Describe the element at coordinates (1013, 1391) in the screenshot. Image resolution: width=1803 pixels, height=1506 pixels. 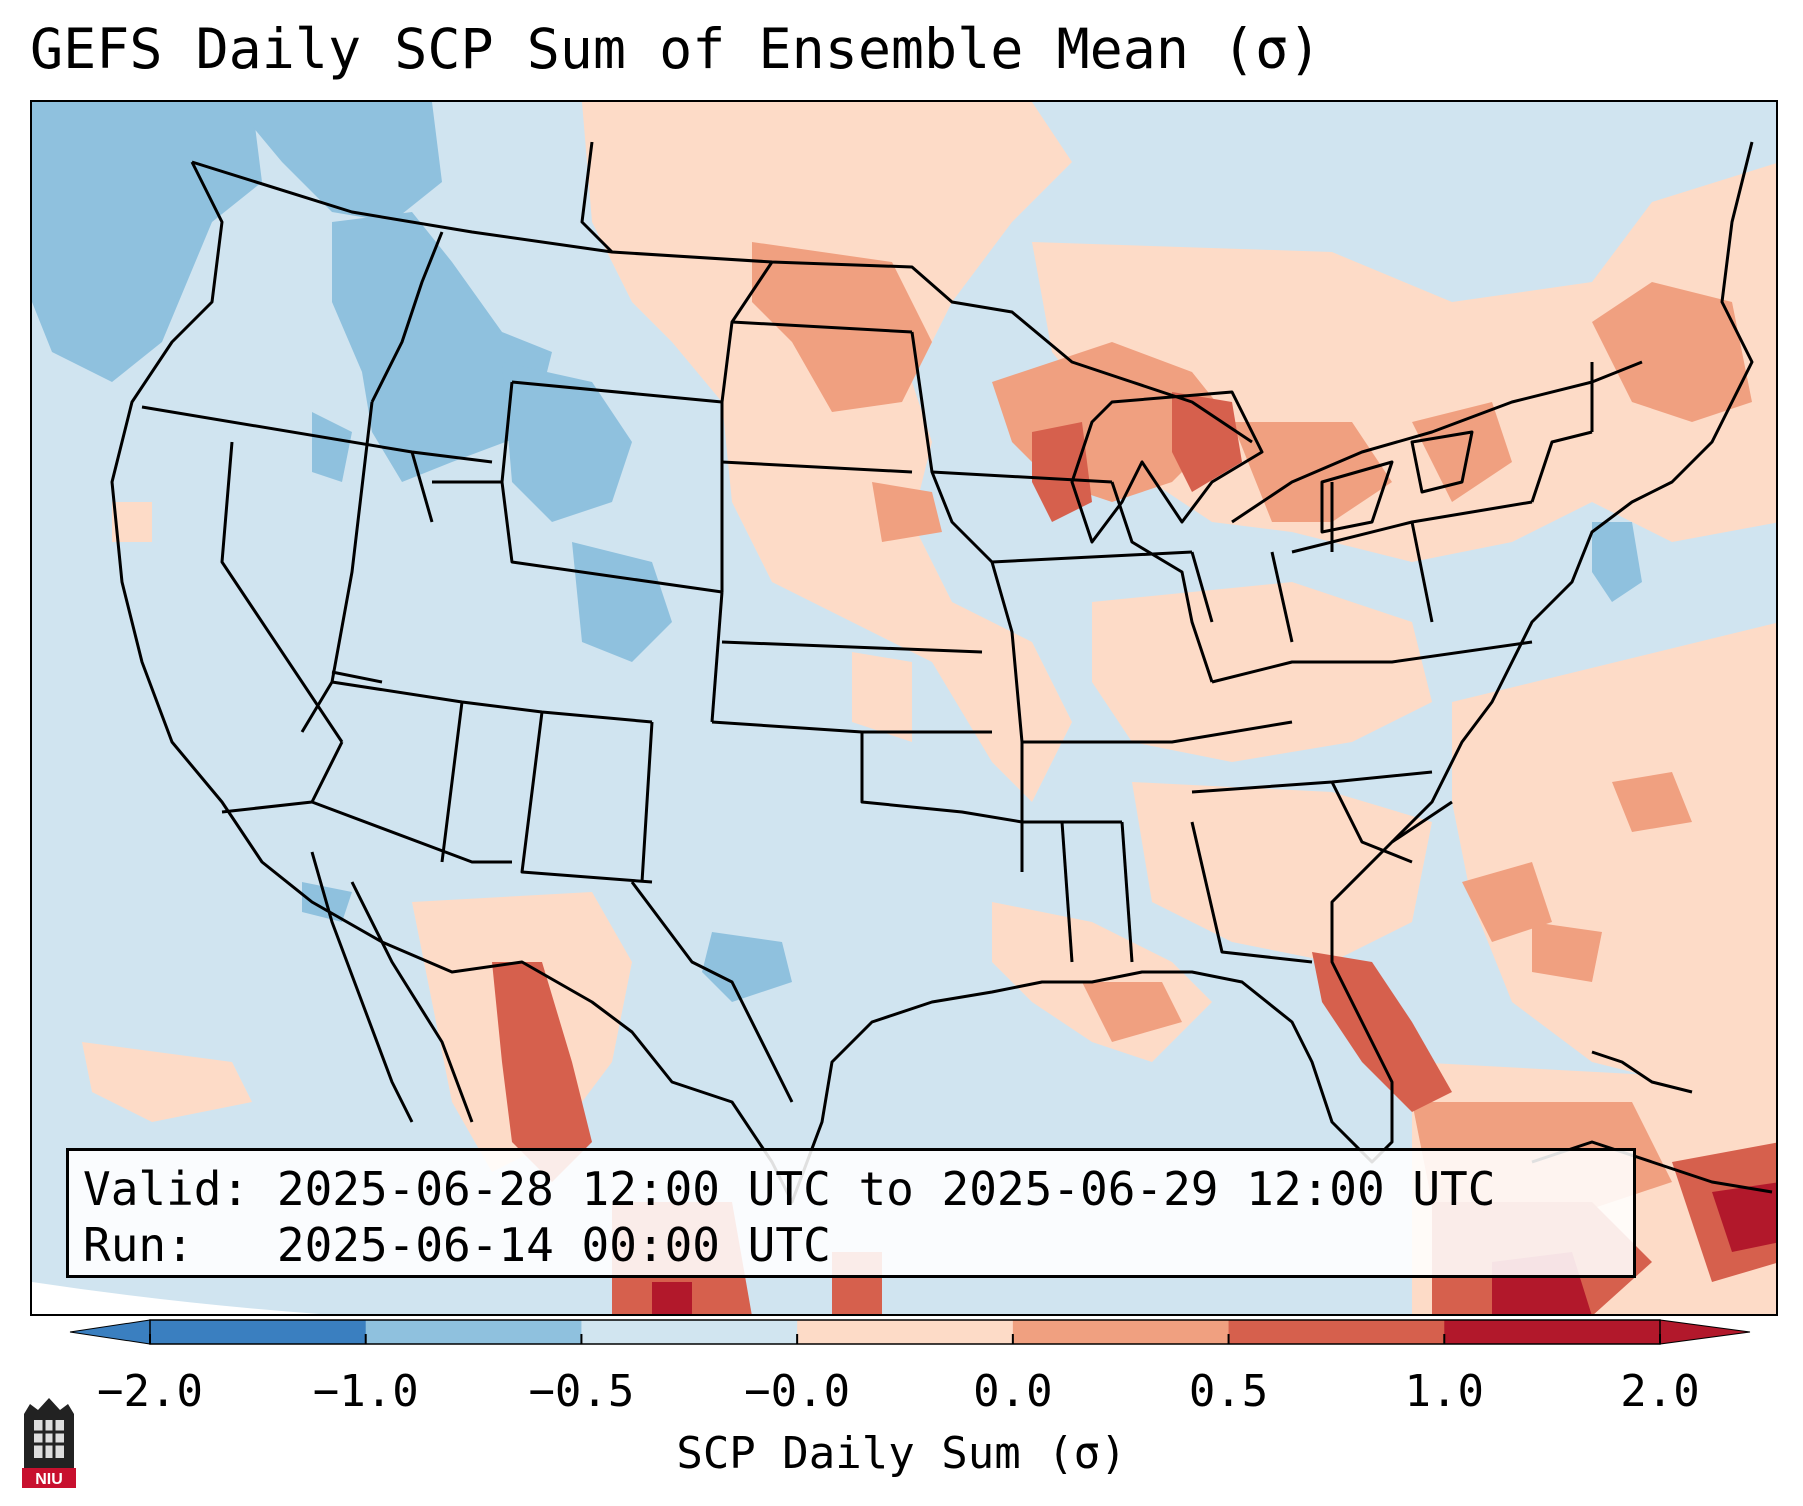
I see `colorbar-tick-label: 0.0` at that location.